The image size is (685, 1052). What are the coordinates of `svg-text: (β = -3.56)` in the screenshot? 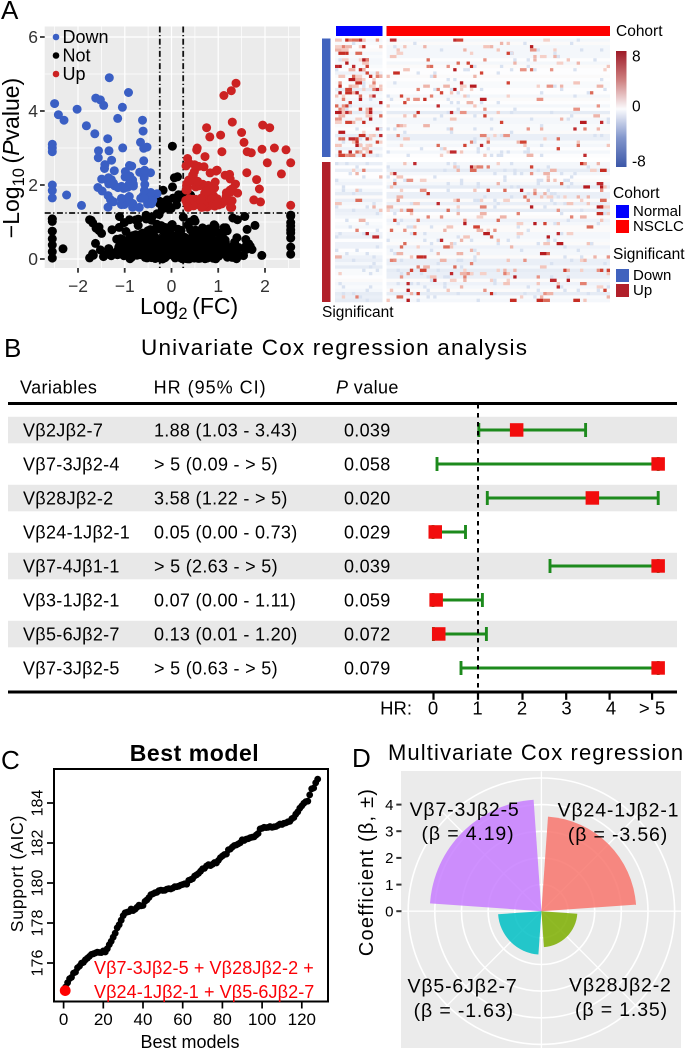 It's located at (618, 835).